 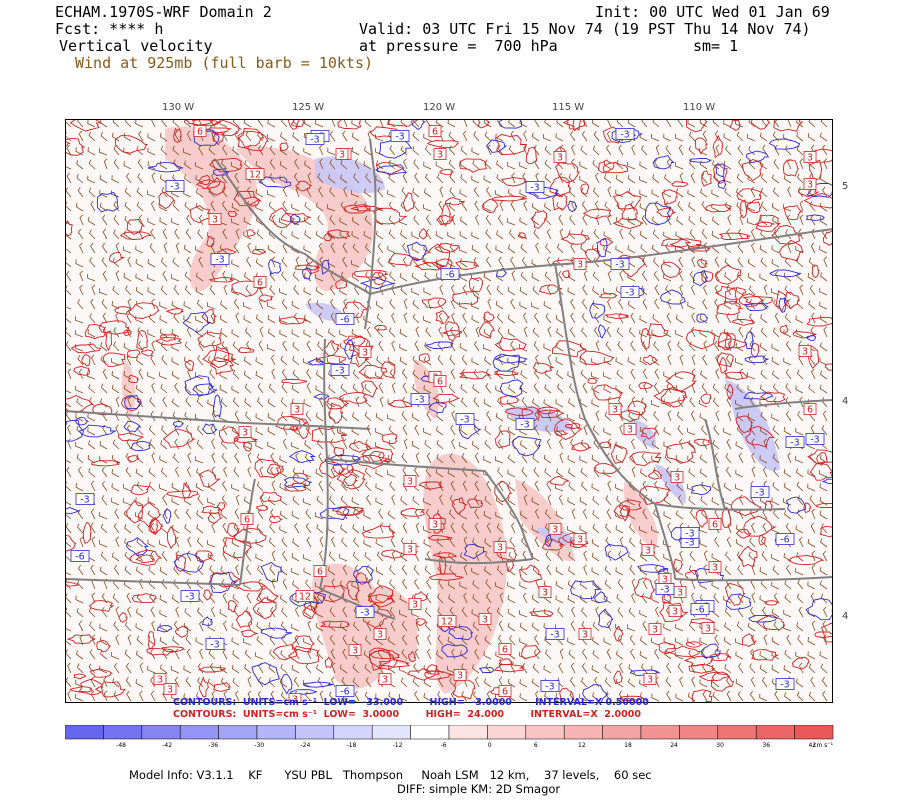 What do you see at coordinates (810, 158) in the screenshot?
I see `positive-contour-label: 3` at bounding box center [810, 158].